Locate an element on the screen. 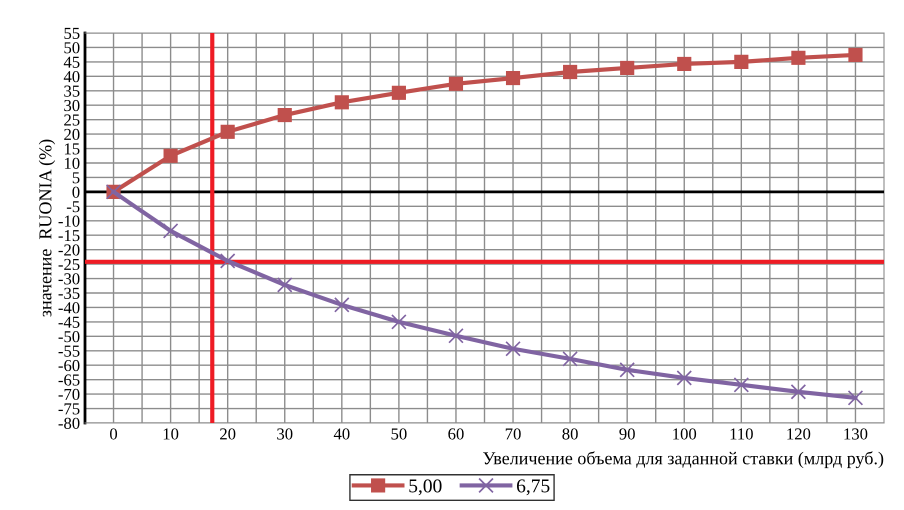 This screenshot has height=510, width=904. y-tick-label: -10 is located at coordinates (69, 221).